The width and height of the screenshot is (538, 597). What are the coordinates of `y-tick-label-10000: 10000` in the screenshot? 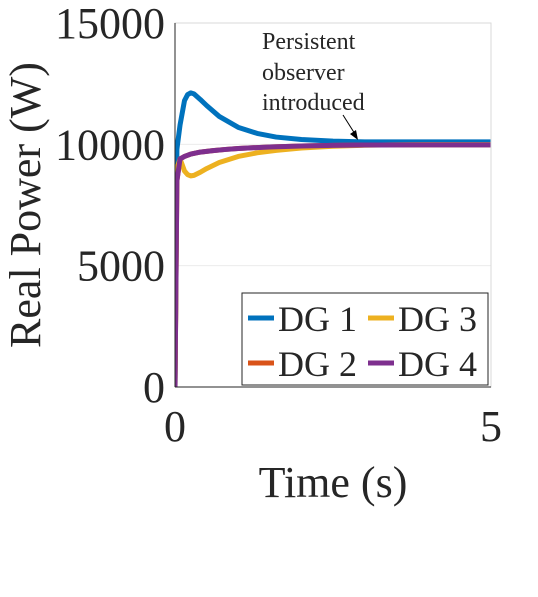 It's located at (110, 144).